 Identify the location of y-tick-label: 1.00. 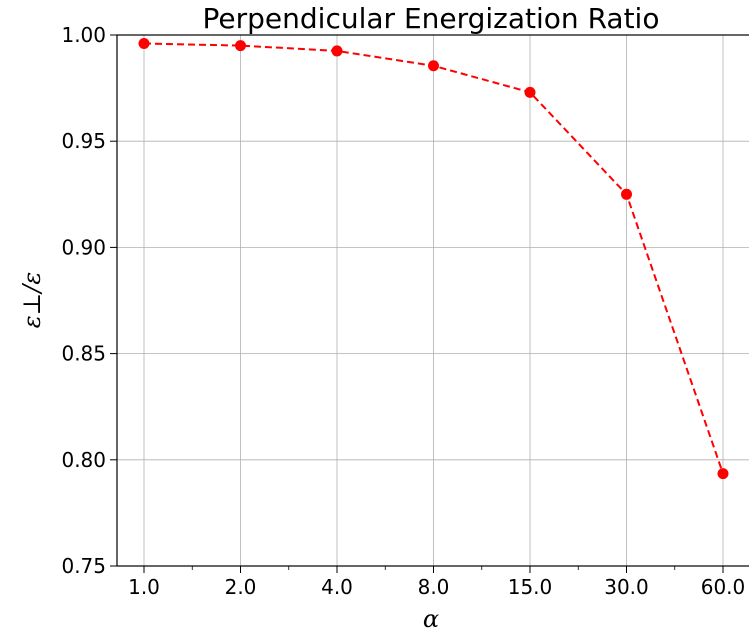
(83, 35).